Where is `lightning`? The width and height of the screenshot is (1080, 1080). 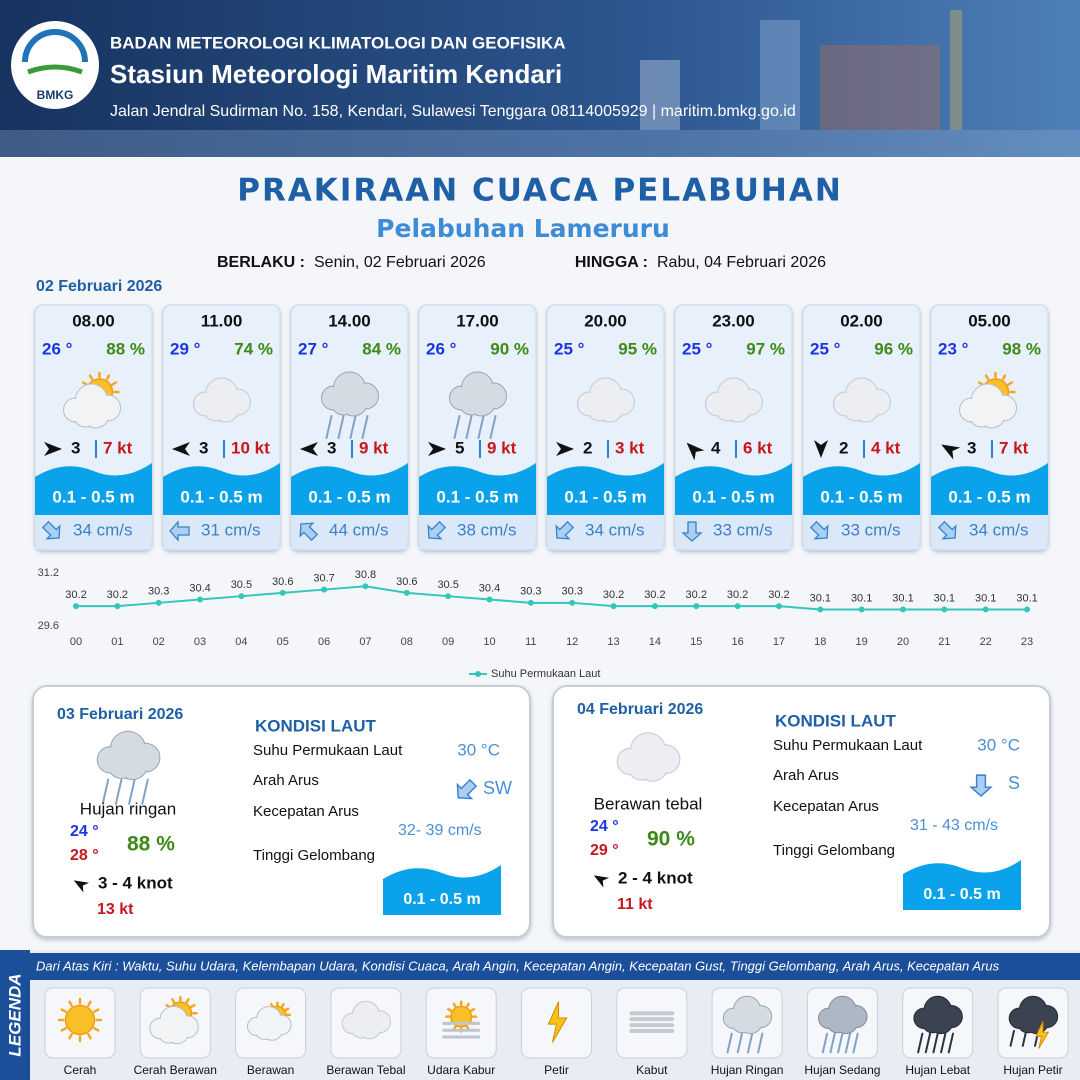
lightning is located at coordinates (557, 1022).